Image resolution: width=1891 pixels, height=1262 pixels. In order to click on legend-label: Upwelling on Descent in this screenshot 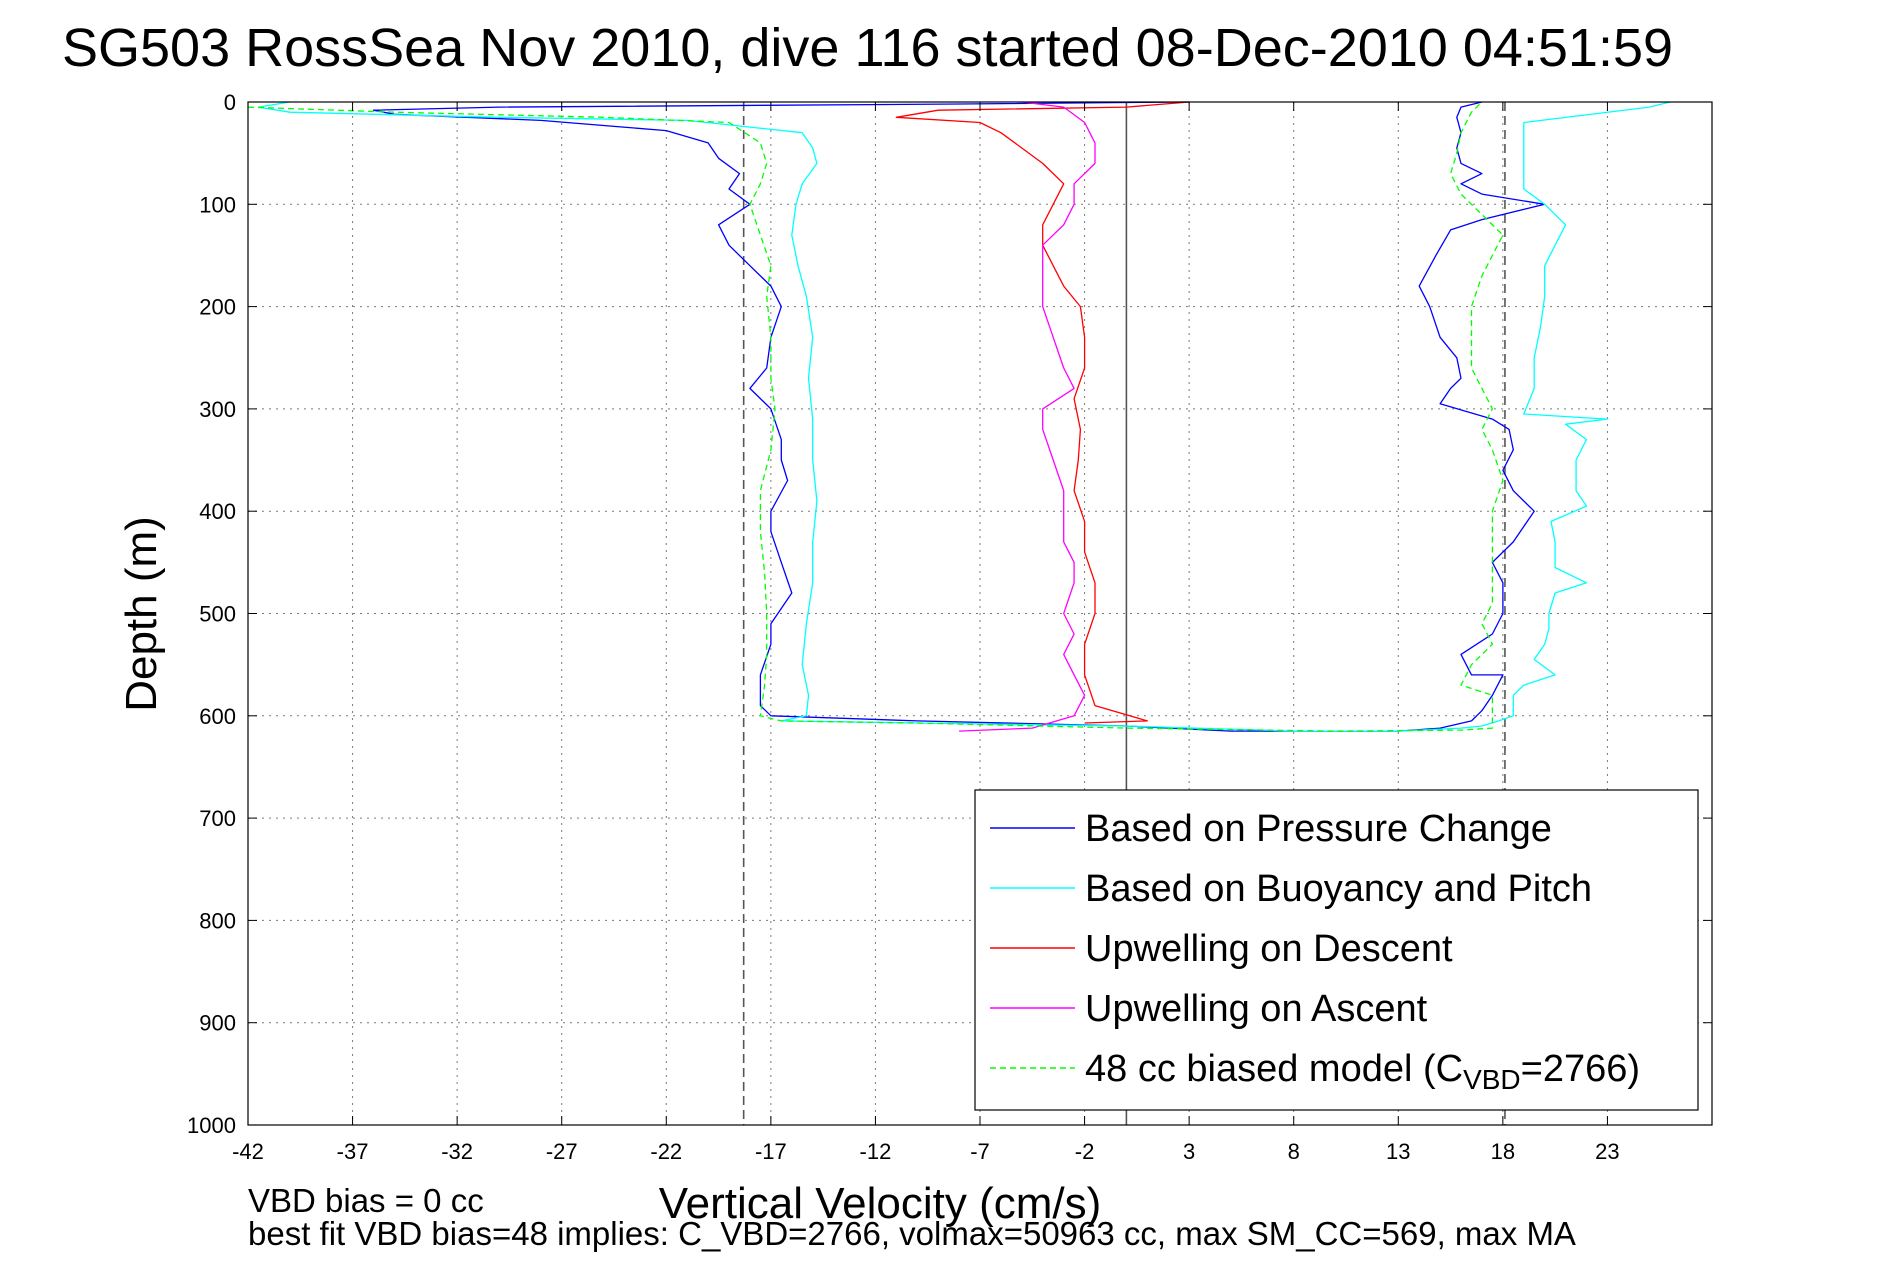, I will do `click(1269, 949)`.